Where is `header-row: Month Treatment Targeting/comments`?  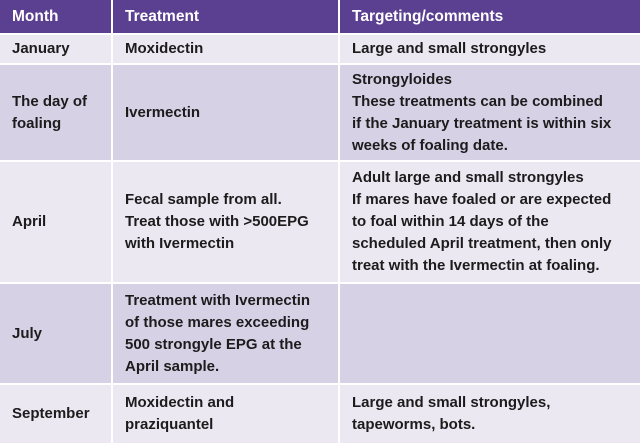 header-row: Month Treatment Targeting/comments is located at coordinates (320, 17).